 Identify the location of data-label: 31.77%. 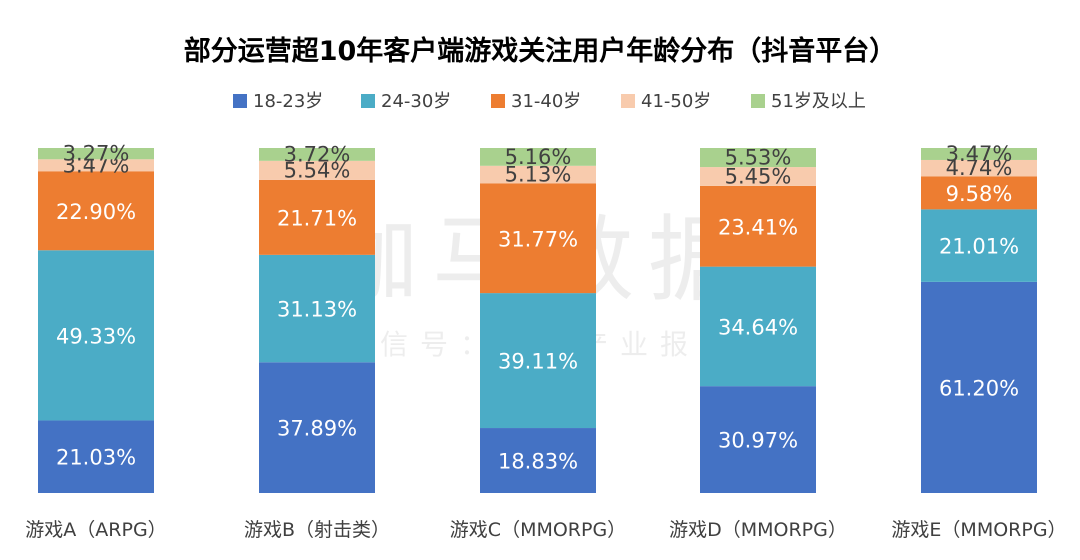
(538, 239).